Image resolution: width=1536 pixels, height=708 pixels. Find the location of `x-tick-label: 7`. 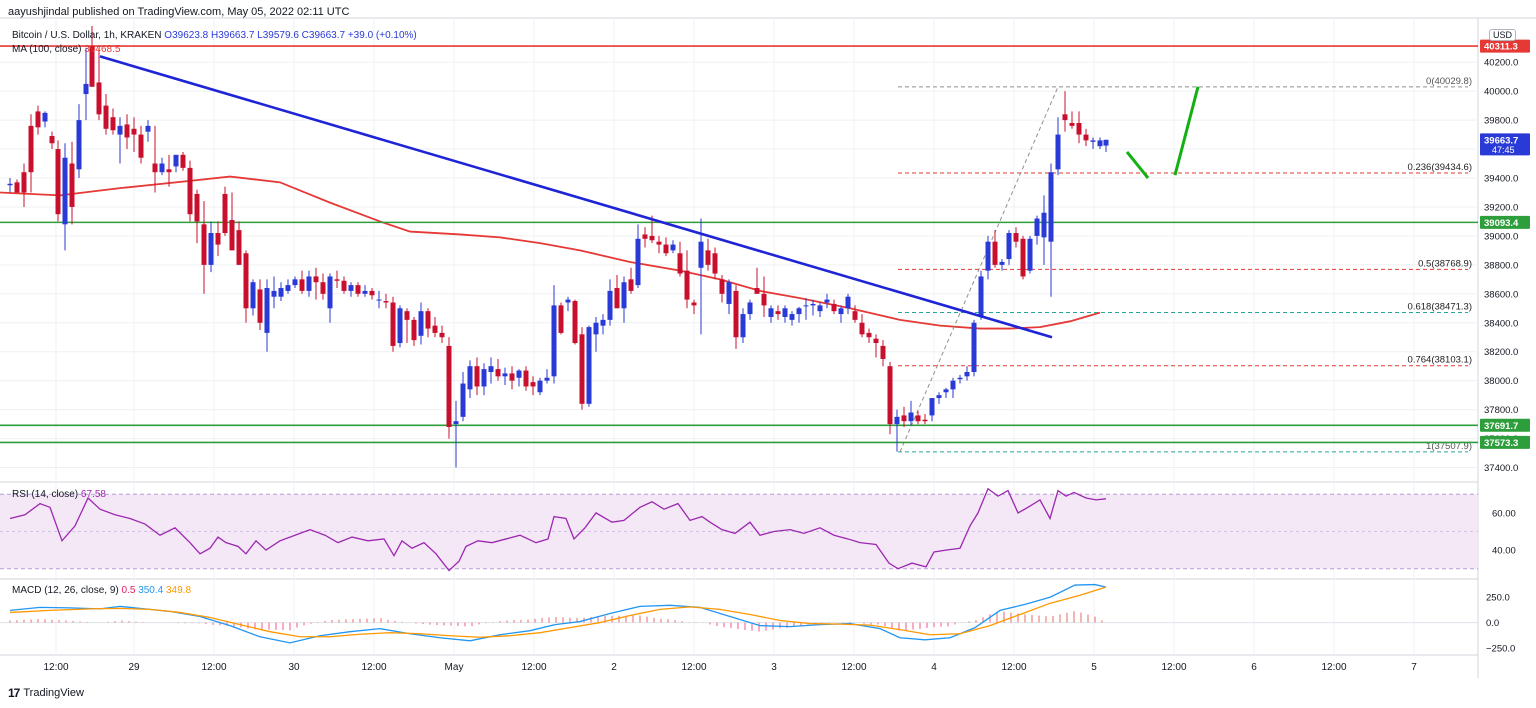

x-tick-label: 7 is located at coordinates (1414, 667).